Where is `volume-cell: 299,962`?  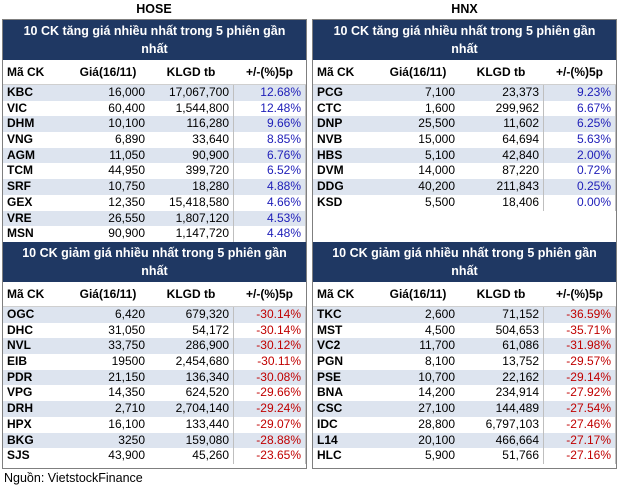
volume-cell: 299,962 is located at coordinates (517, 107).